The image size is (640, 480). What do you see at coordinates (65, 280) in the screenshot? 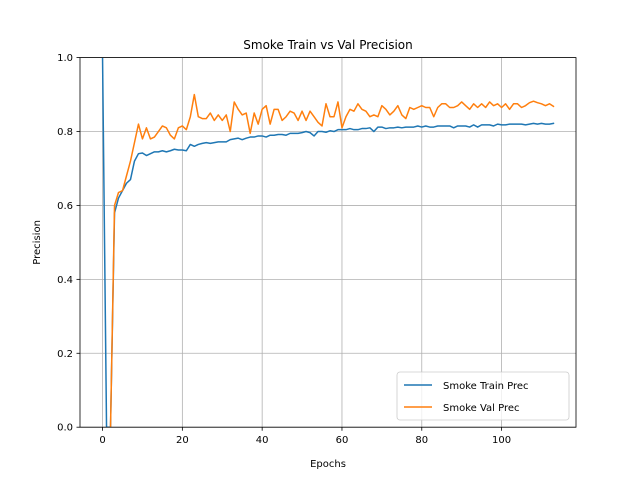
I see `y-tick-label: 0.4` at bounding box center [65, 280].